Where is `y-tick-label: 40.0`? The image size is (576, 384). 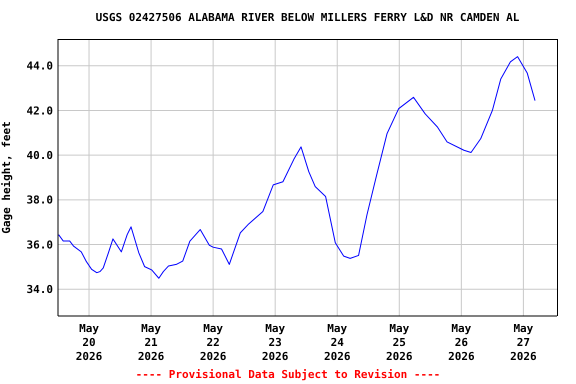 y-tick-label: 40.0 is located at coordinates (39, 155).